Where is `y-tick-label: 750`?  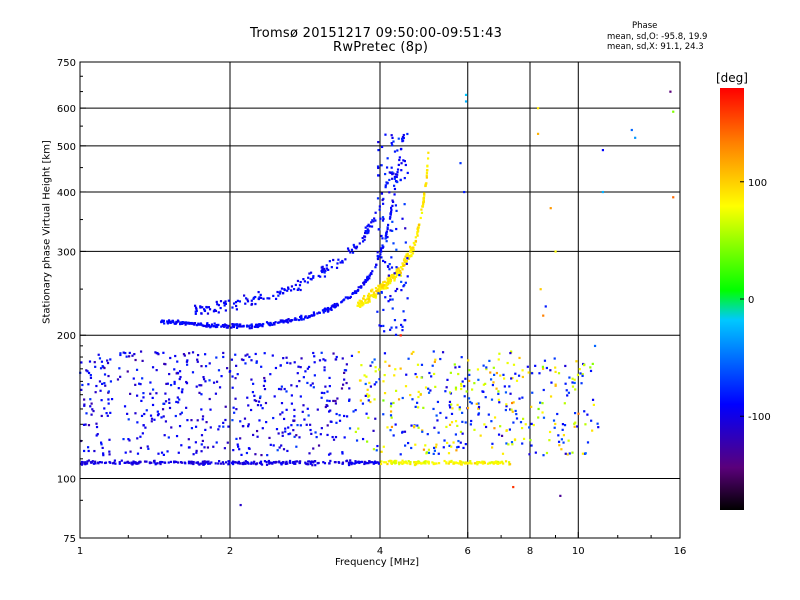
y-tick-label: 750 is located at coordinates (66, 63).